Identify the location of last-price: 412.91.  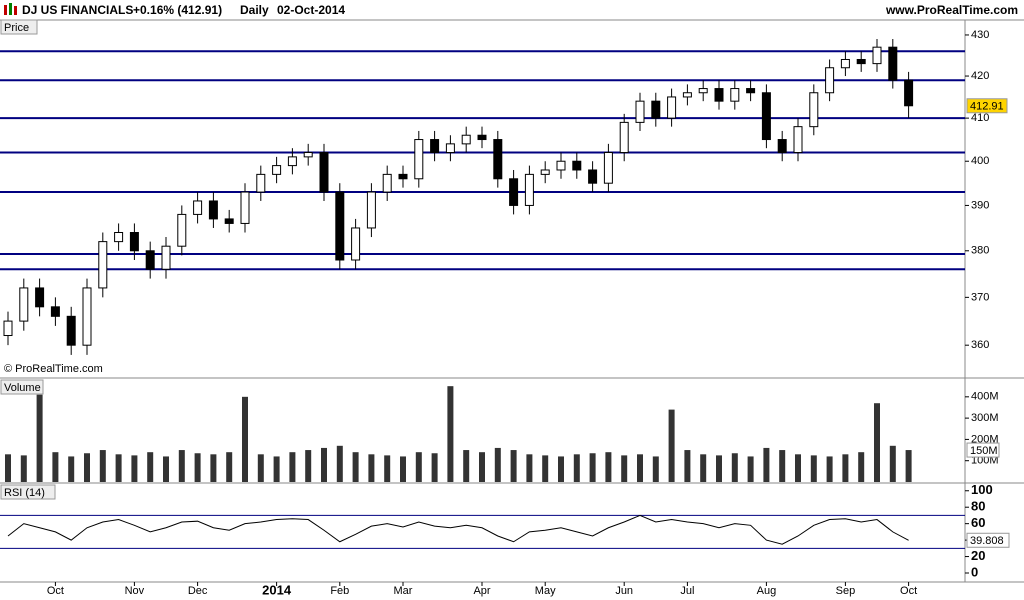
(987, 107).